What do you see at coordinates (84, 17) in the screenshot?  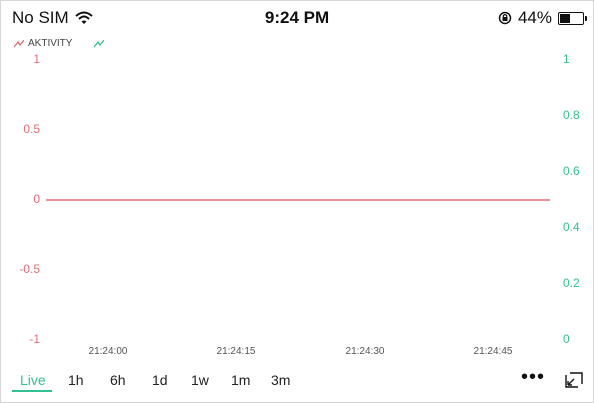 I see `wifi-icon` at bounding box center [84, 17].